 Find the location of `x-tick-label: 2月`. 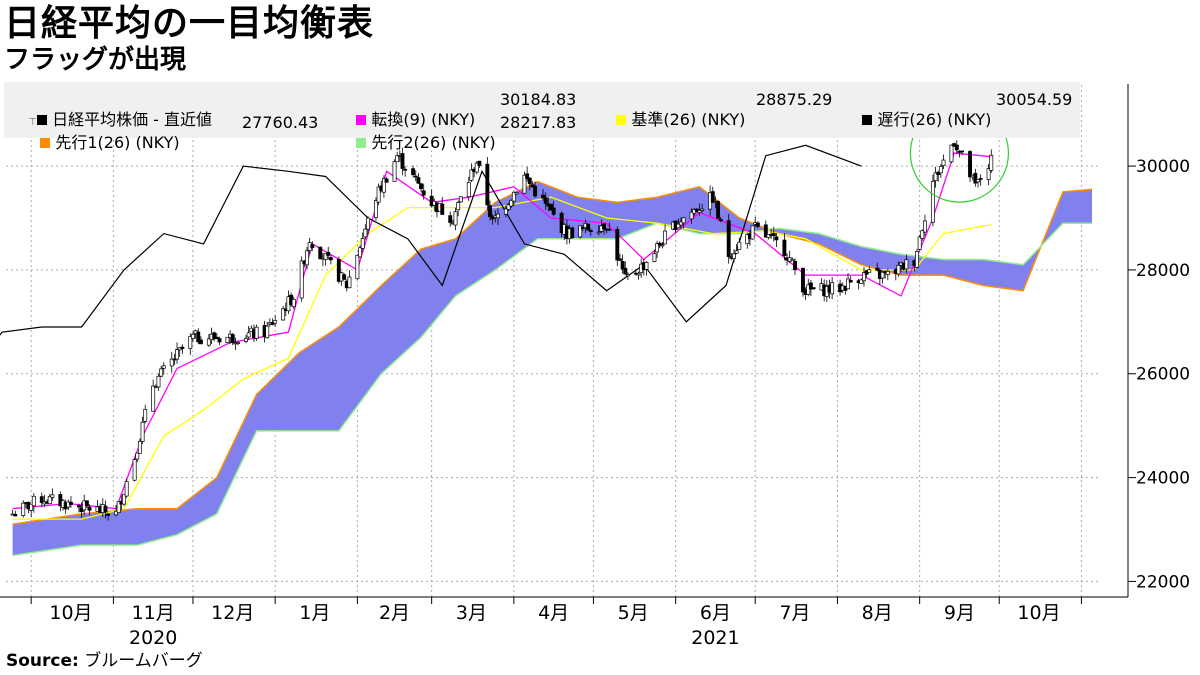

x-tick-label: 2月 is located at coordinates (394, 613).